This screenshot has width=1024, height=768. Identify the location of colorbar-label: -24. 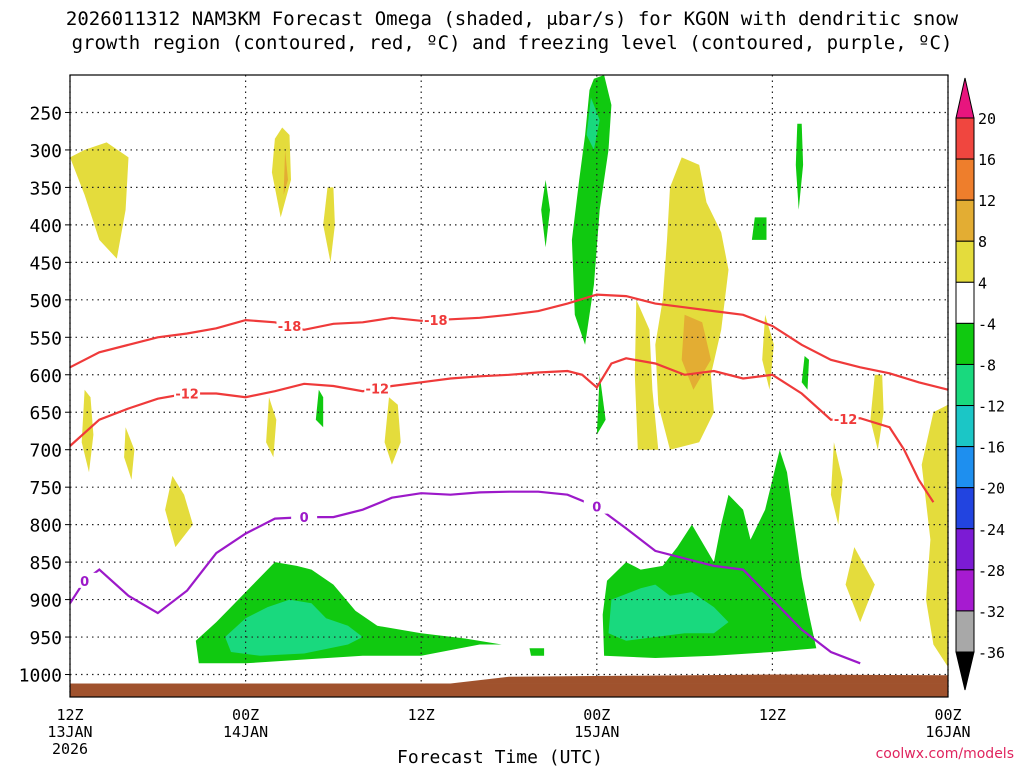
(991, 530).